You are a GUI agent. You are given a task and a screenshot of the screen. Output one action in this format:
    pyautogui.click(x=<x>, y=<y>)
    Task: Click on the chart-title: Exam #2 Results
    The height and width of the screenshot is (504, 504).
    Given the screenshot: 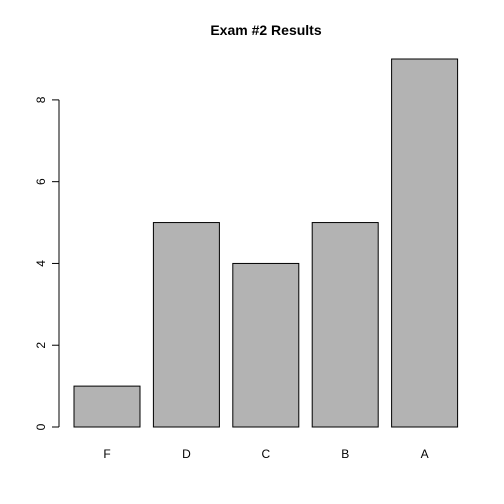 What is the action you would take?
    pyautogui.click(x=265, y=30)
    